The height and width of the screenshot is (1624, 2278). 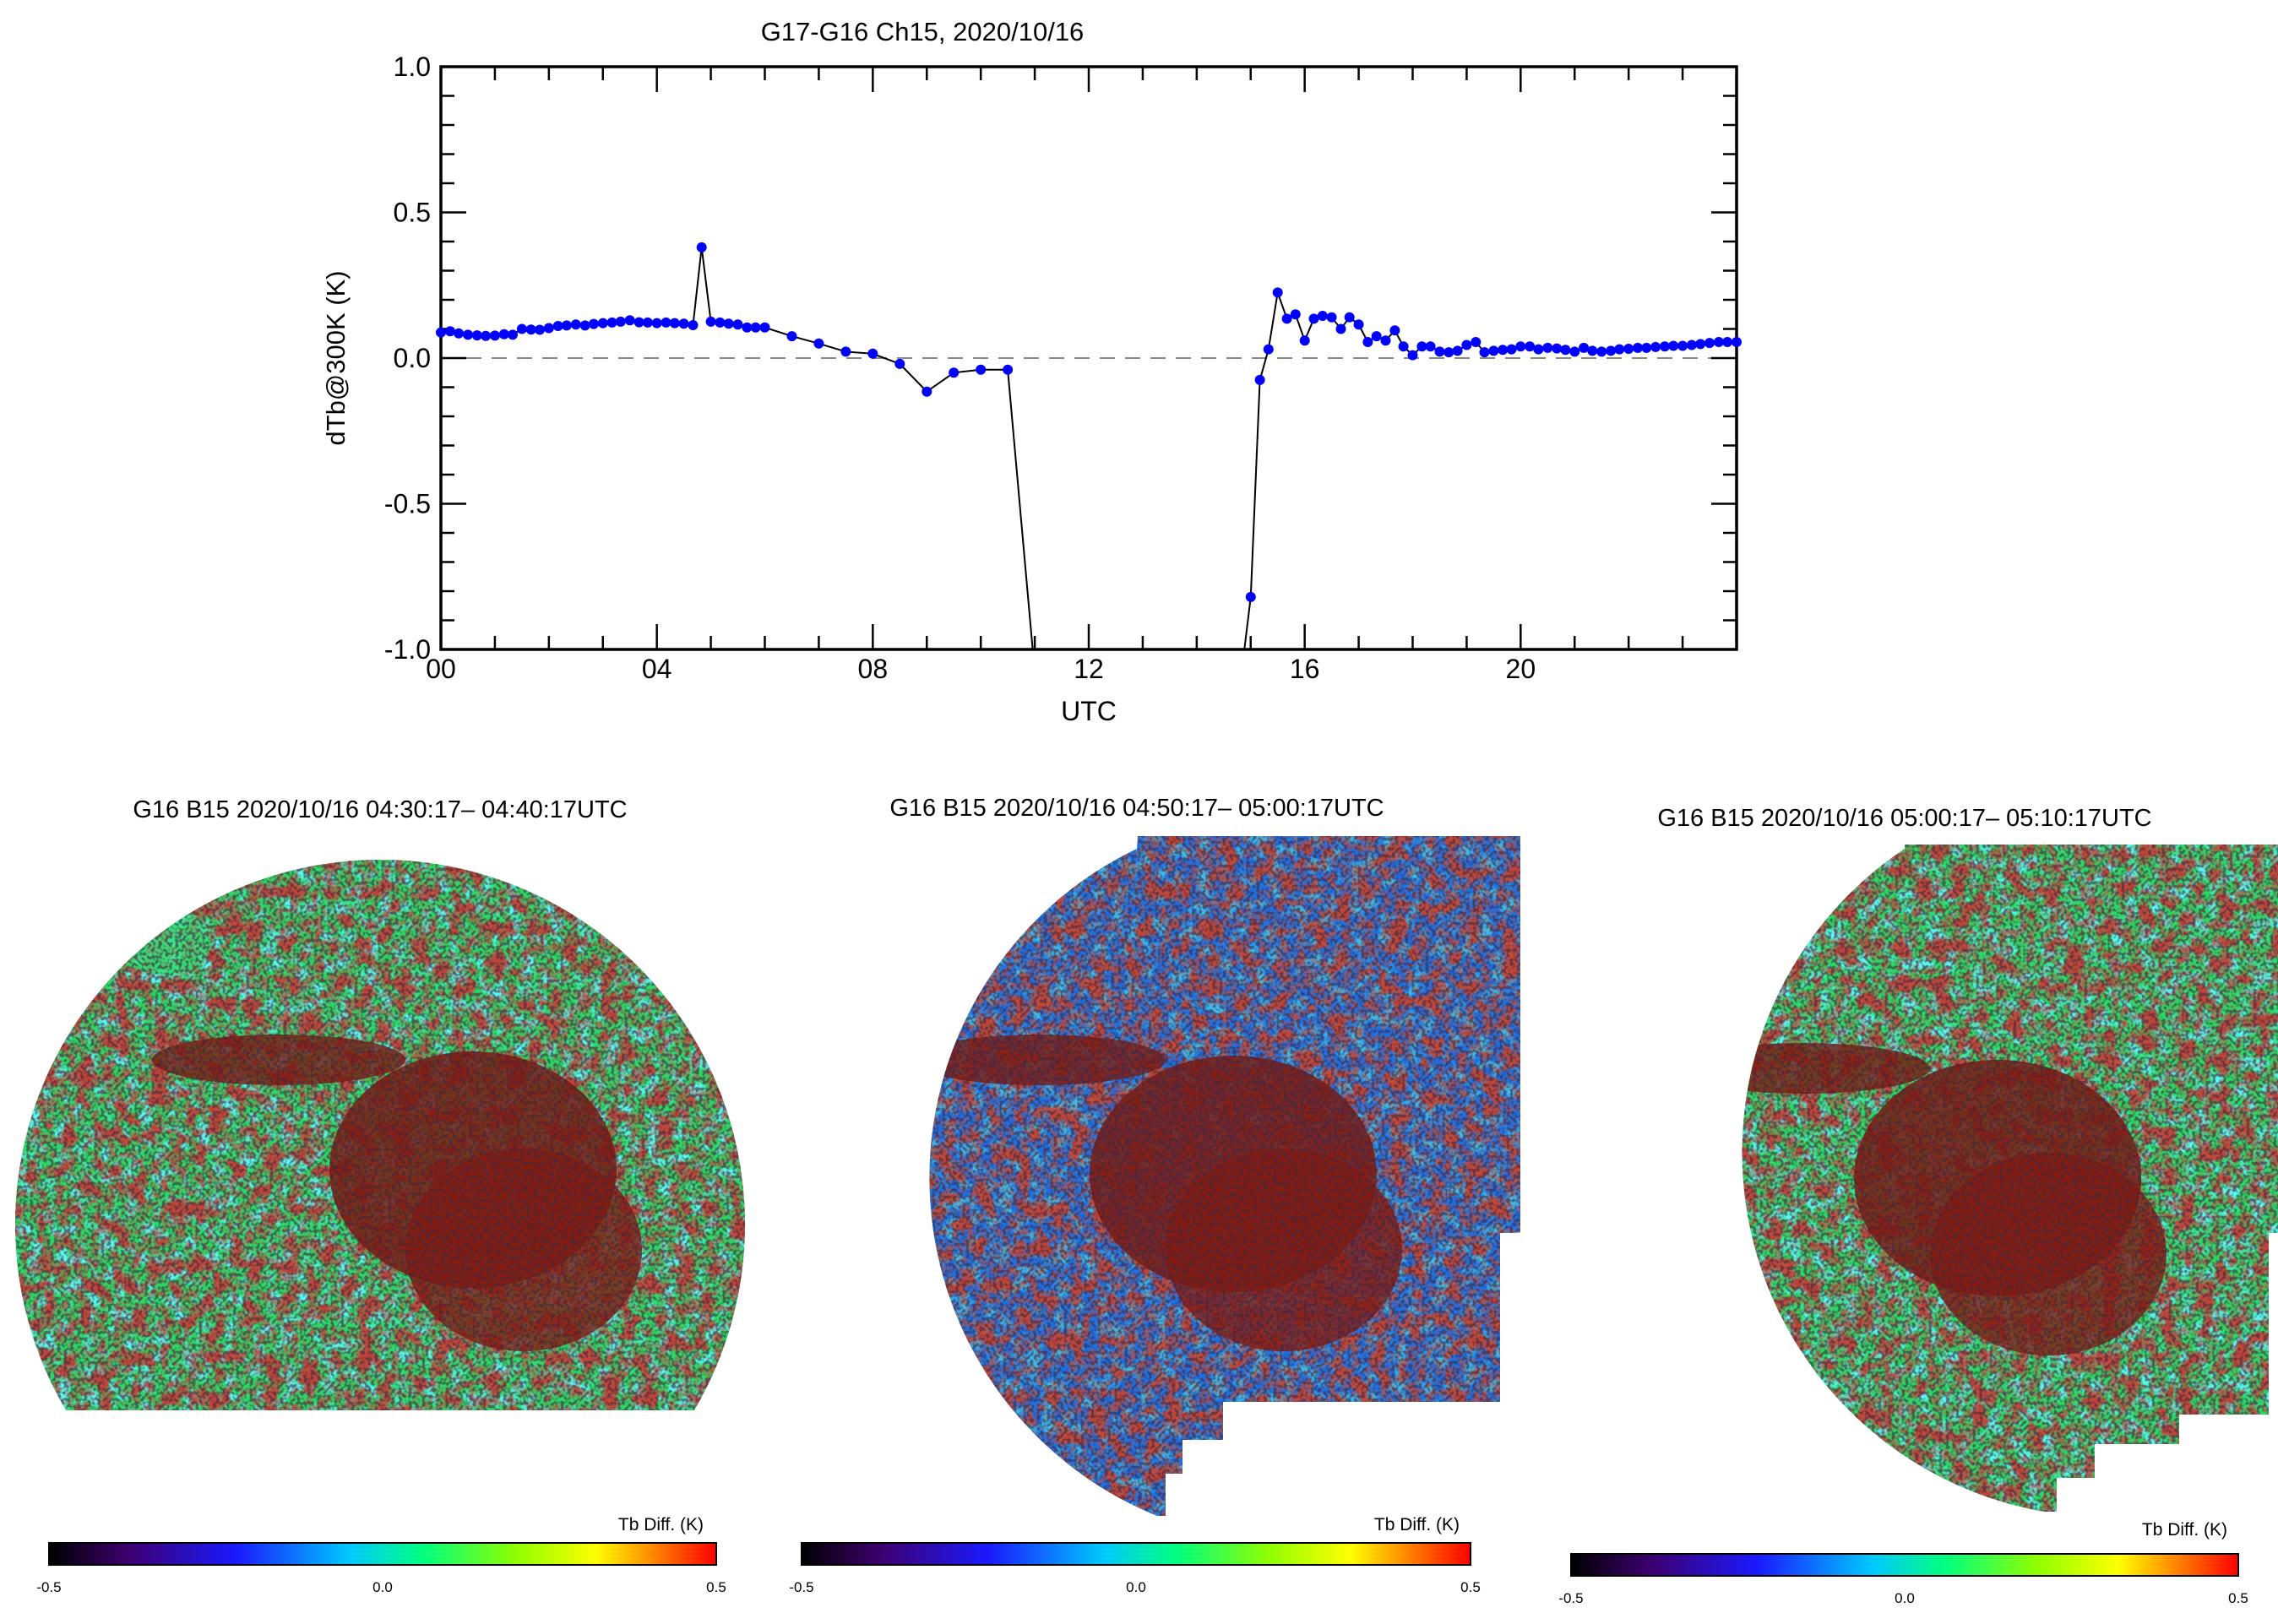 I want to click on series-points, so click(x=1089, y=422).